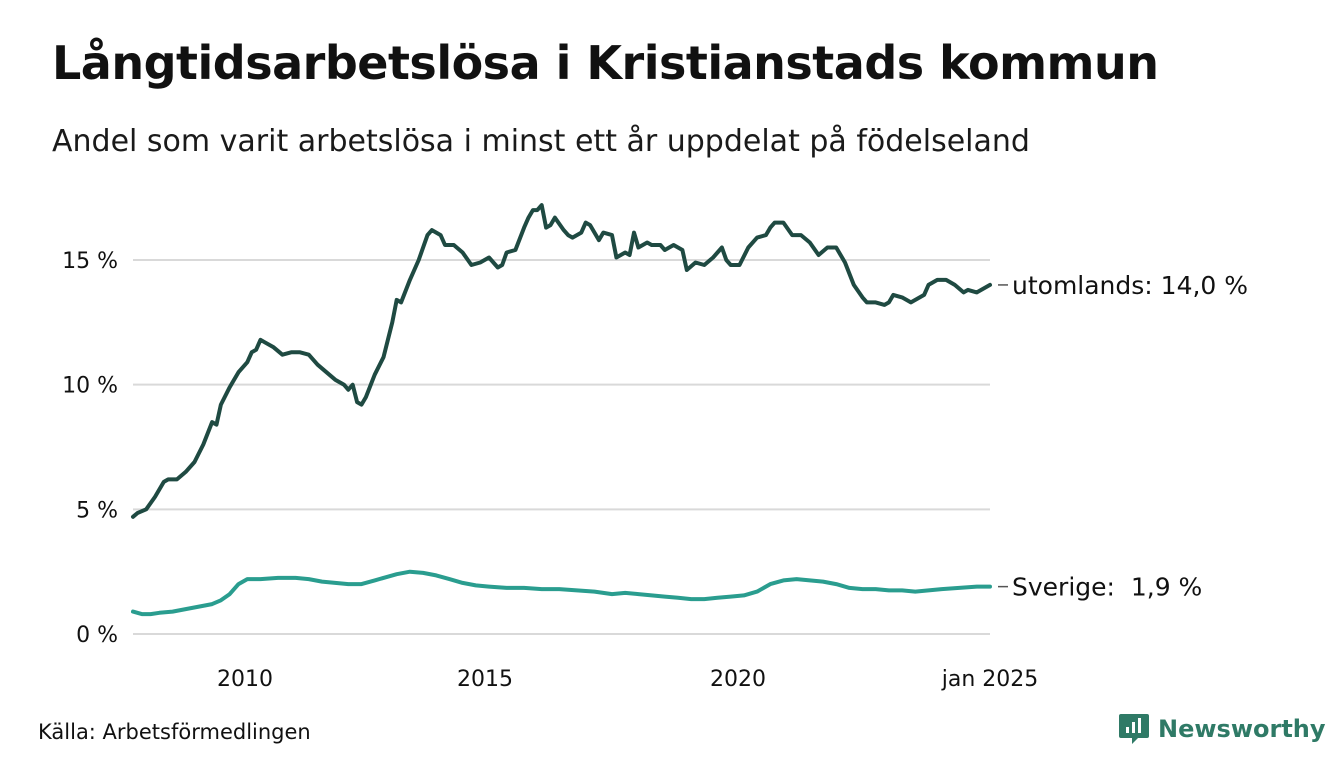 The height and width of the screenshot is (780, 1340). What do you see at coordinates (627, 679) in the screenshot?
I see `x-axis-ticks: 2010 2015 2020 jan 2025` at bounding box center [627, 679].